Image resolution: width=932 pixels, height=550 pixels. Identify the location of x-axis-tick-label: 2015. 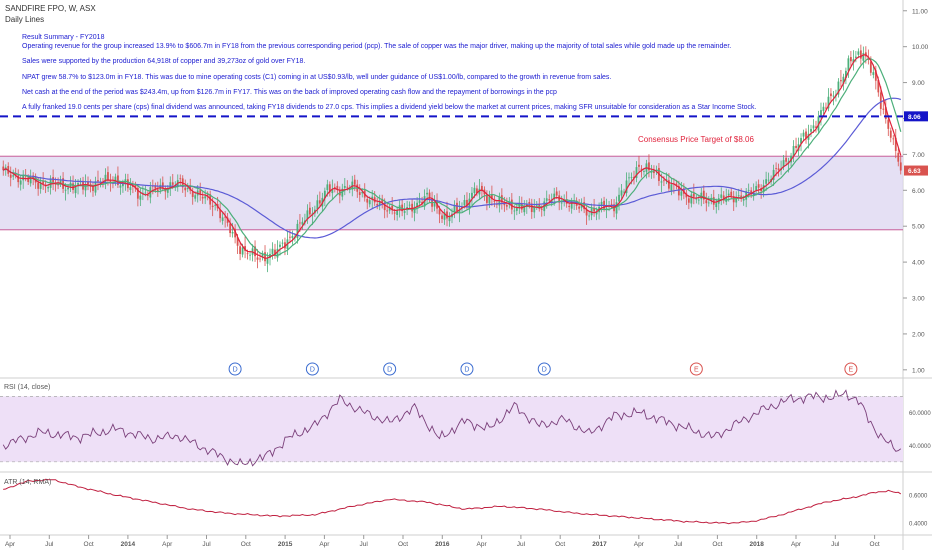
(285, 544).